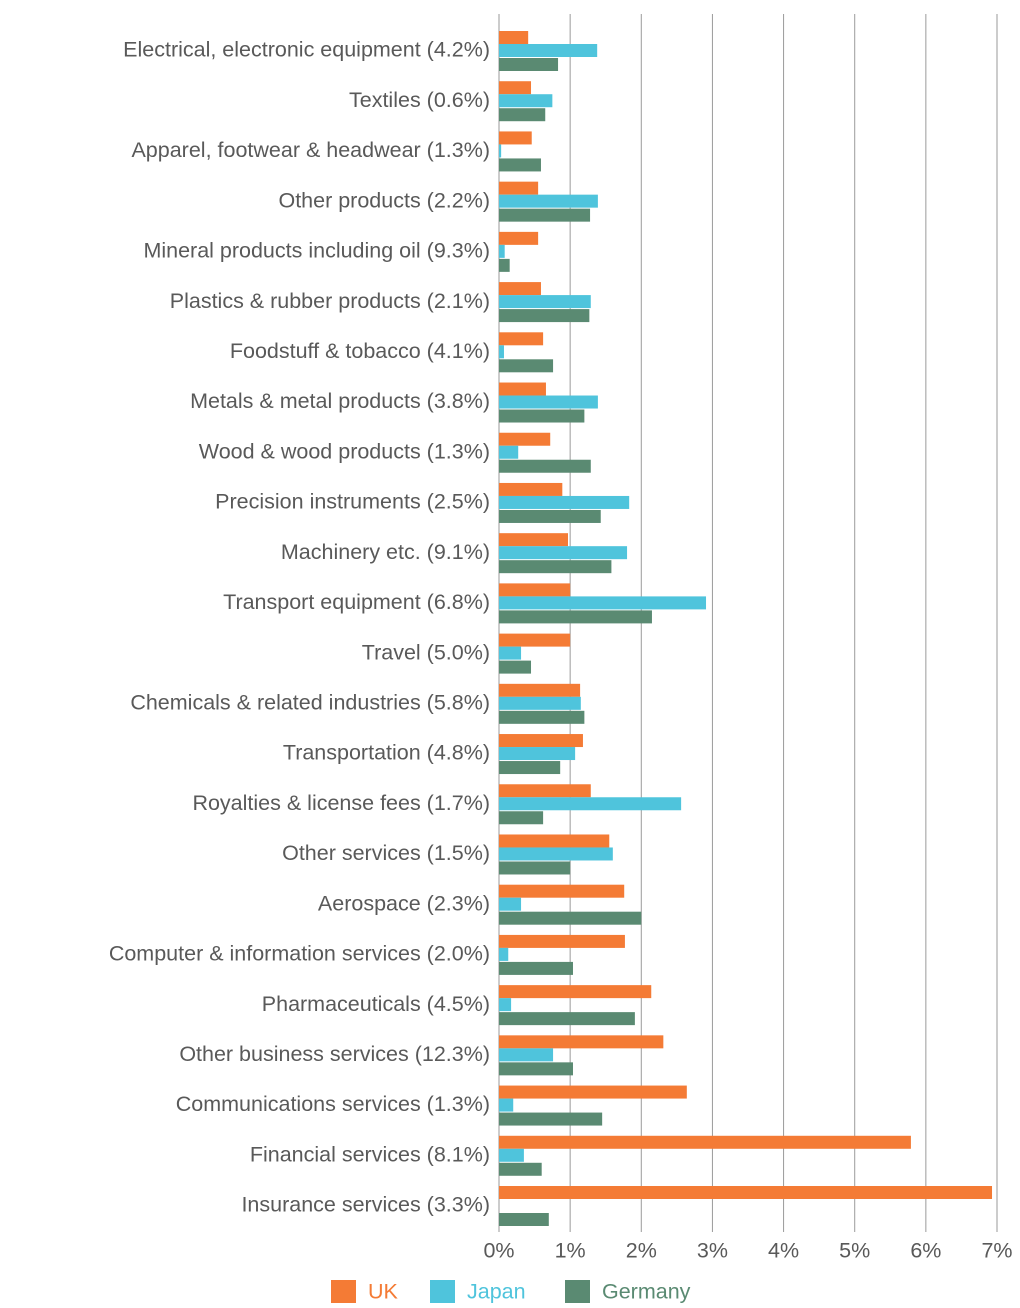  What do you see at coordinates (334, 1054) in the screenshot?
I see `y-tick-label: Other business services (12.3%)` at bounding box center [334, 1054].